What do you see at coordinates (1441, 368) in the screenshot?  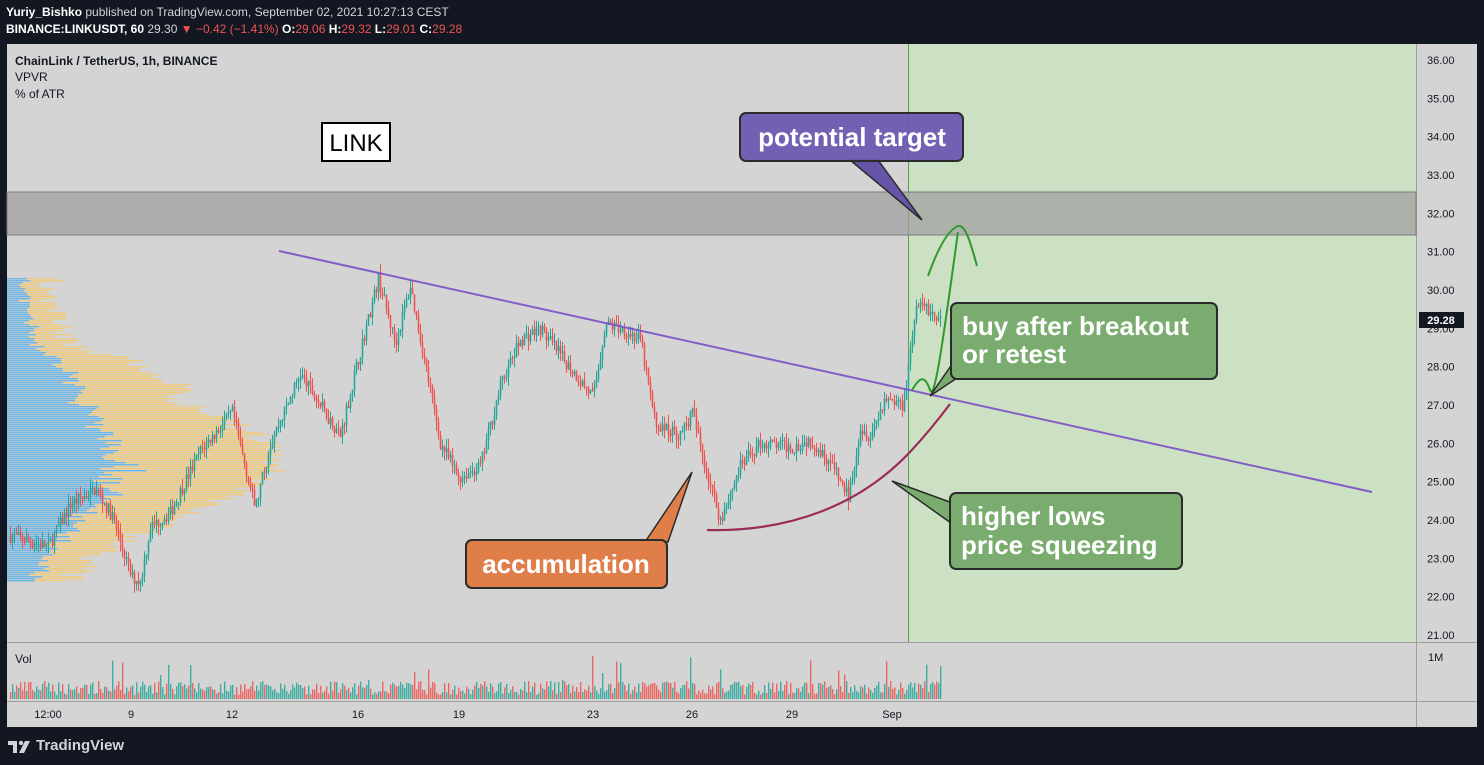 I see `price-tick: 28.00` at bounding box center [1441, 368].